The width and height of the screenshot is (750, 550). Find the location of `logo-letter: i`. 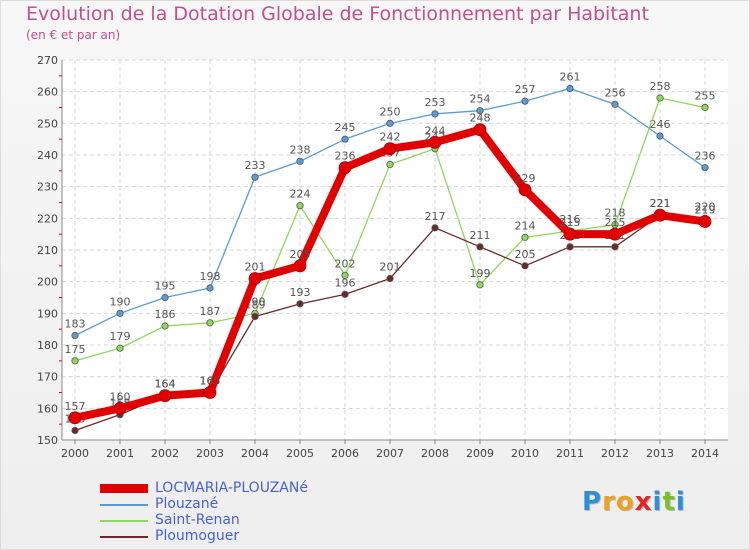

logo-letter: i is located at coordinates (680, 502).